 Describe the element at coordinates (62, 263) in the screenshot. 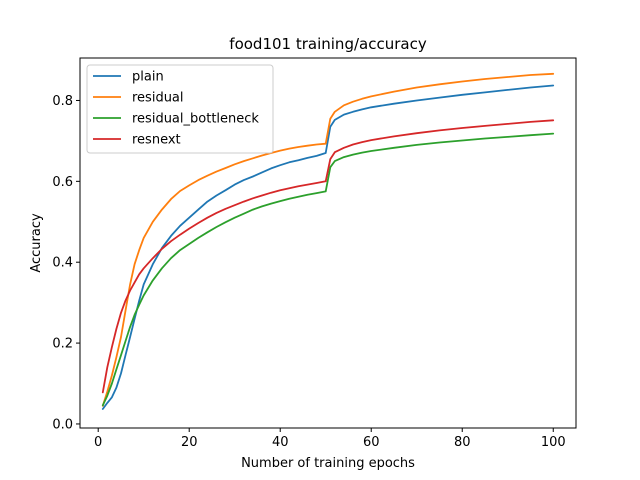

I see `y-tick-label: 0.4` at that location.